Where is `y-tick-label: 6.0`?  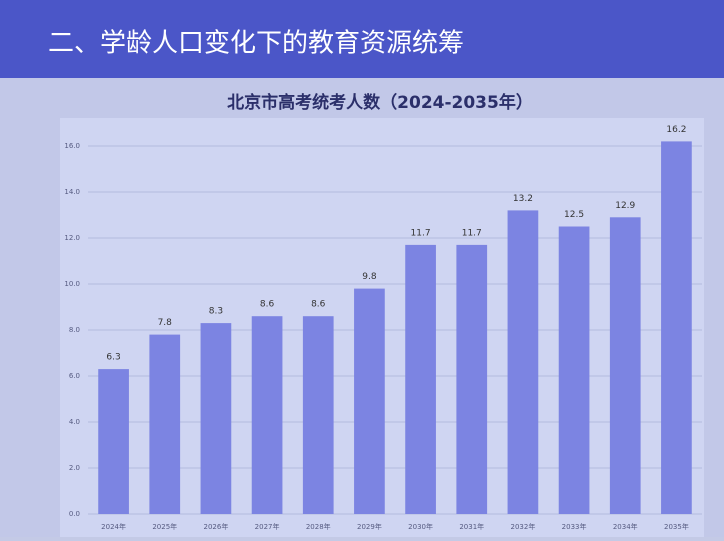
y-tick-label: 6.0 is located at coordinates (74, 376).